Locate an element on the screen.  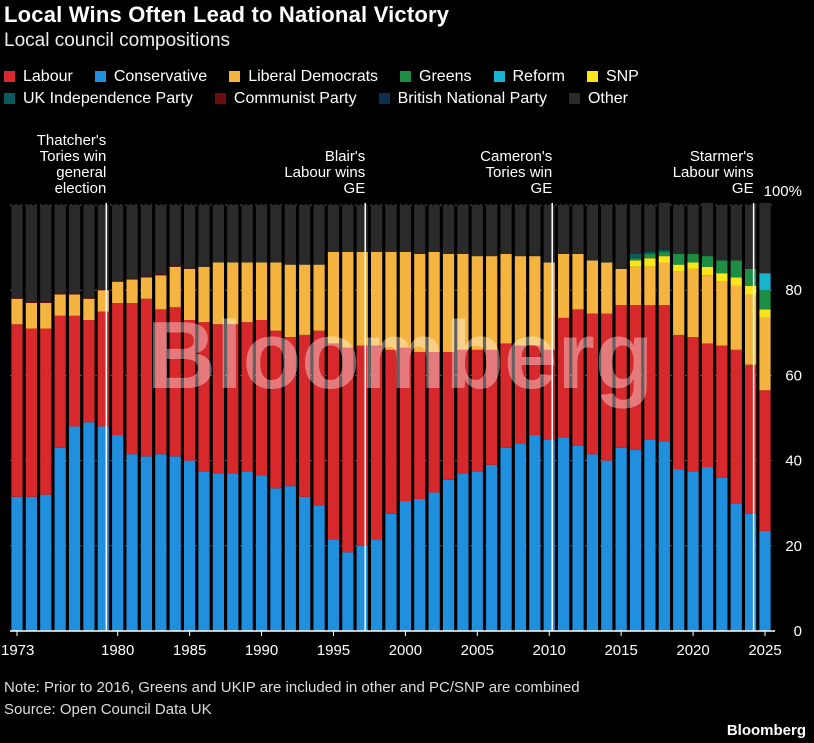
bar-segment-reform-2025 is located at coordinates (765, 282).